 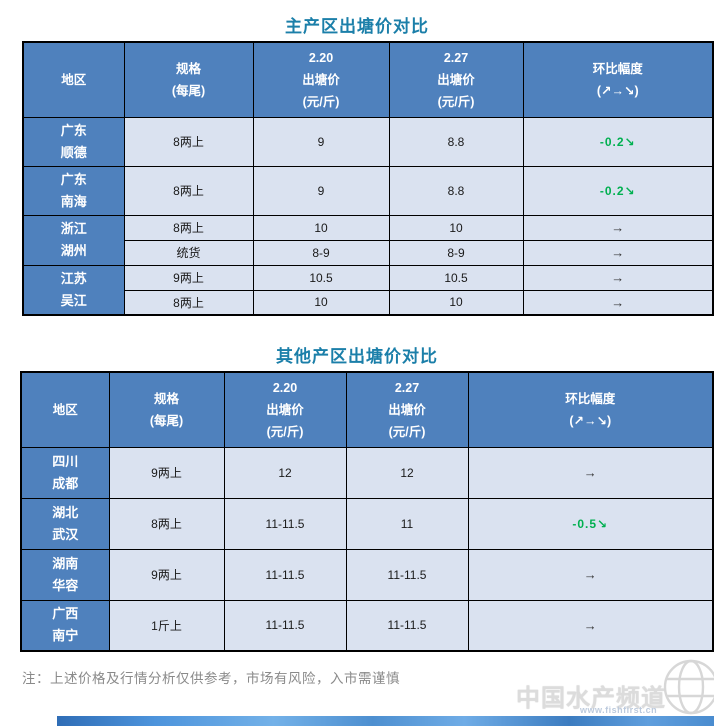 I want to click on region-cell: 广西 南宁, so click(x=65, y=625).